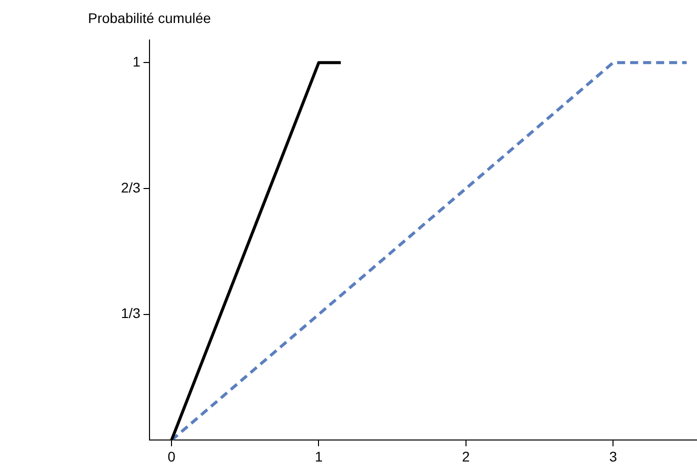 The image size is (697, 473). What do you see at coordinates (136, 62) in the screenshot?
I see `y-tick-label: 1` at bounding box center [136, 62].